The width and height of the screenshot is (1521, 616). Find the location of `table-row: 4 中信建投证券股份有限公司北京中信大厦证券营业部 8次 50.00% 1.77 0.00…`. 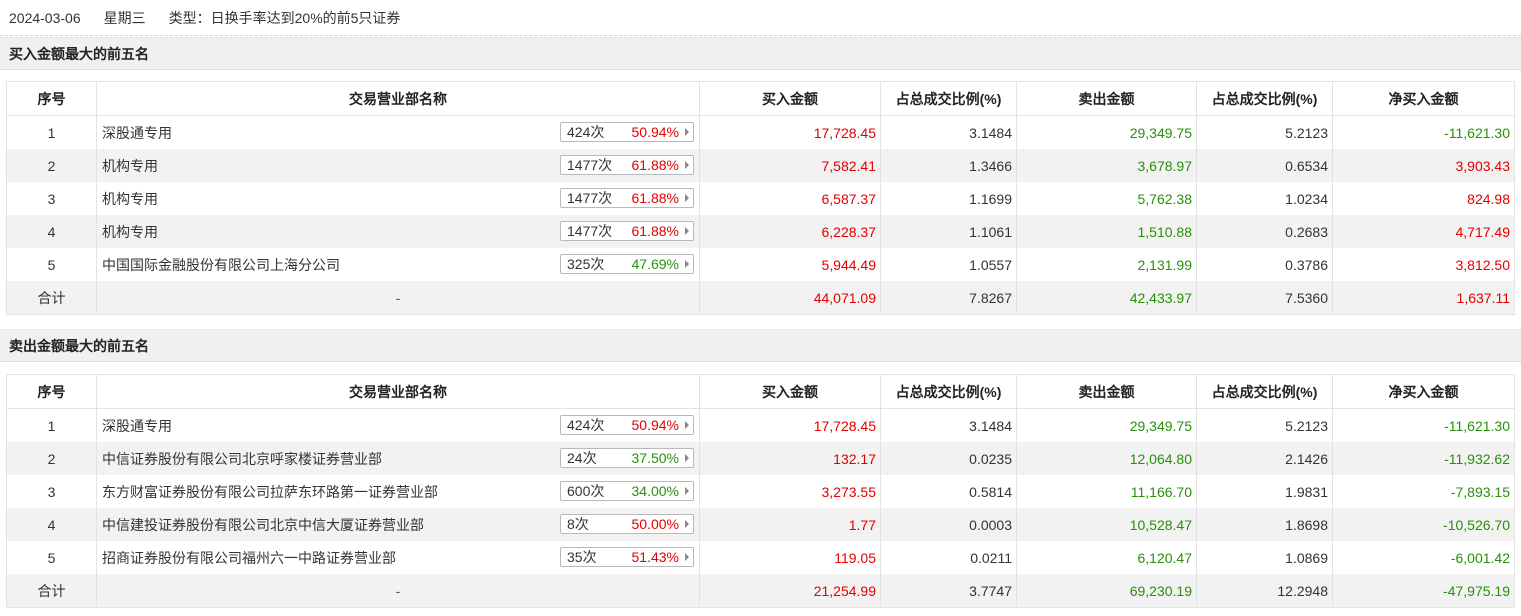

table-row: 4 中信建投证券股份有限公司北京中信大厦证券营业部 8次 50.00% 1.77 0.00… is located at coordinates (760, 524).